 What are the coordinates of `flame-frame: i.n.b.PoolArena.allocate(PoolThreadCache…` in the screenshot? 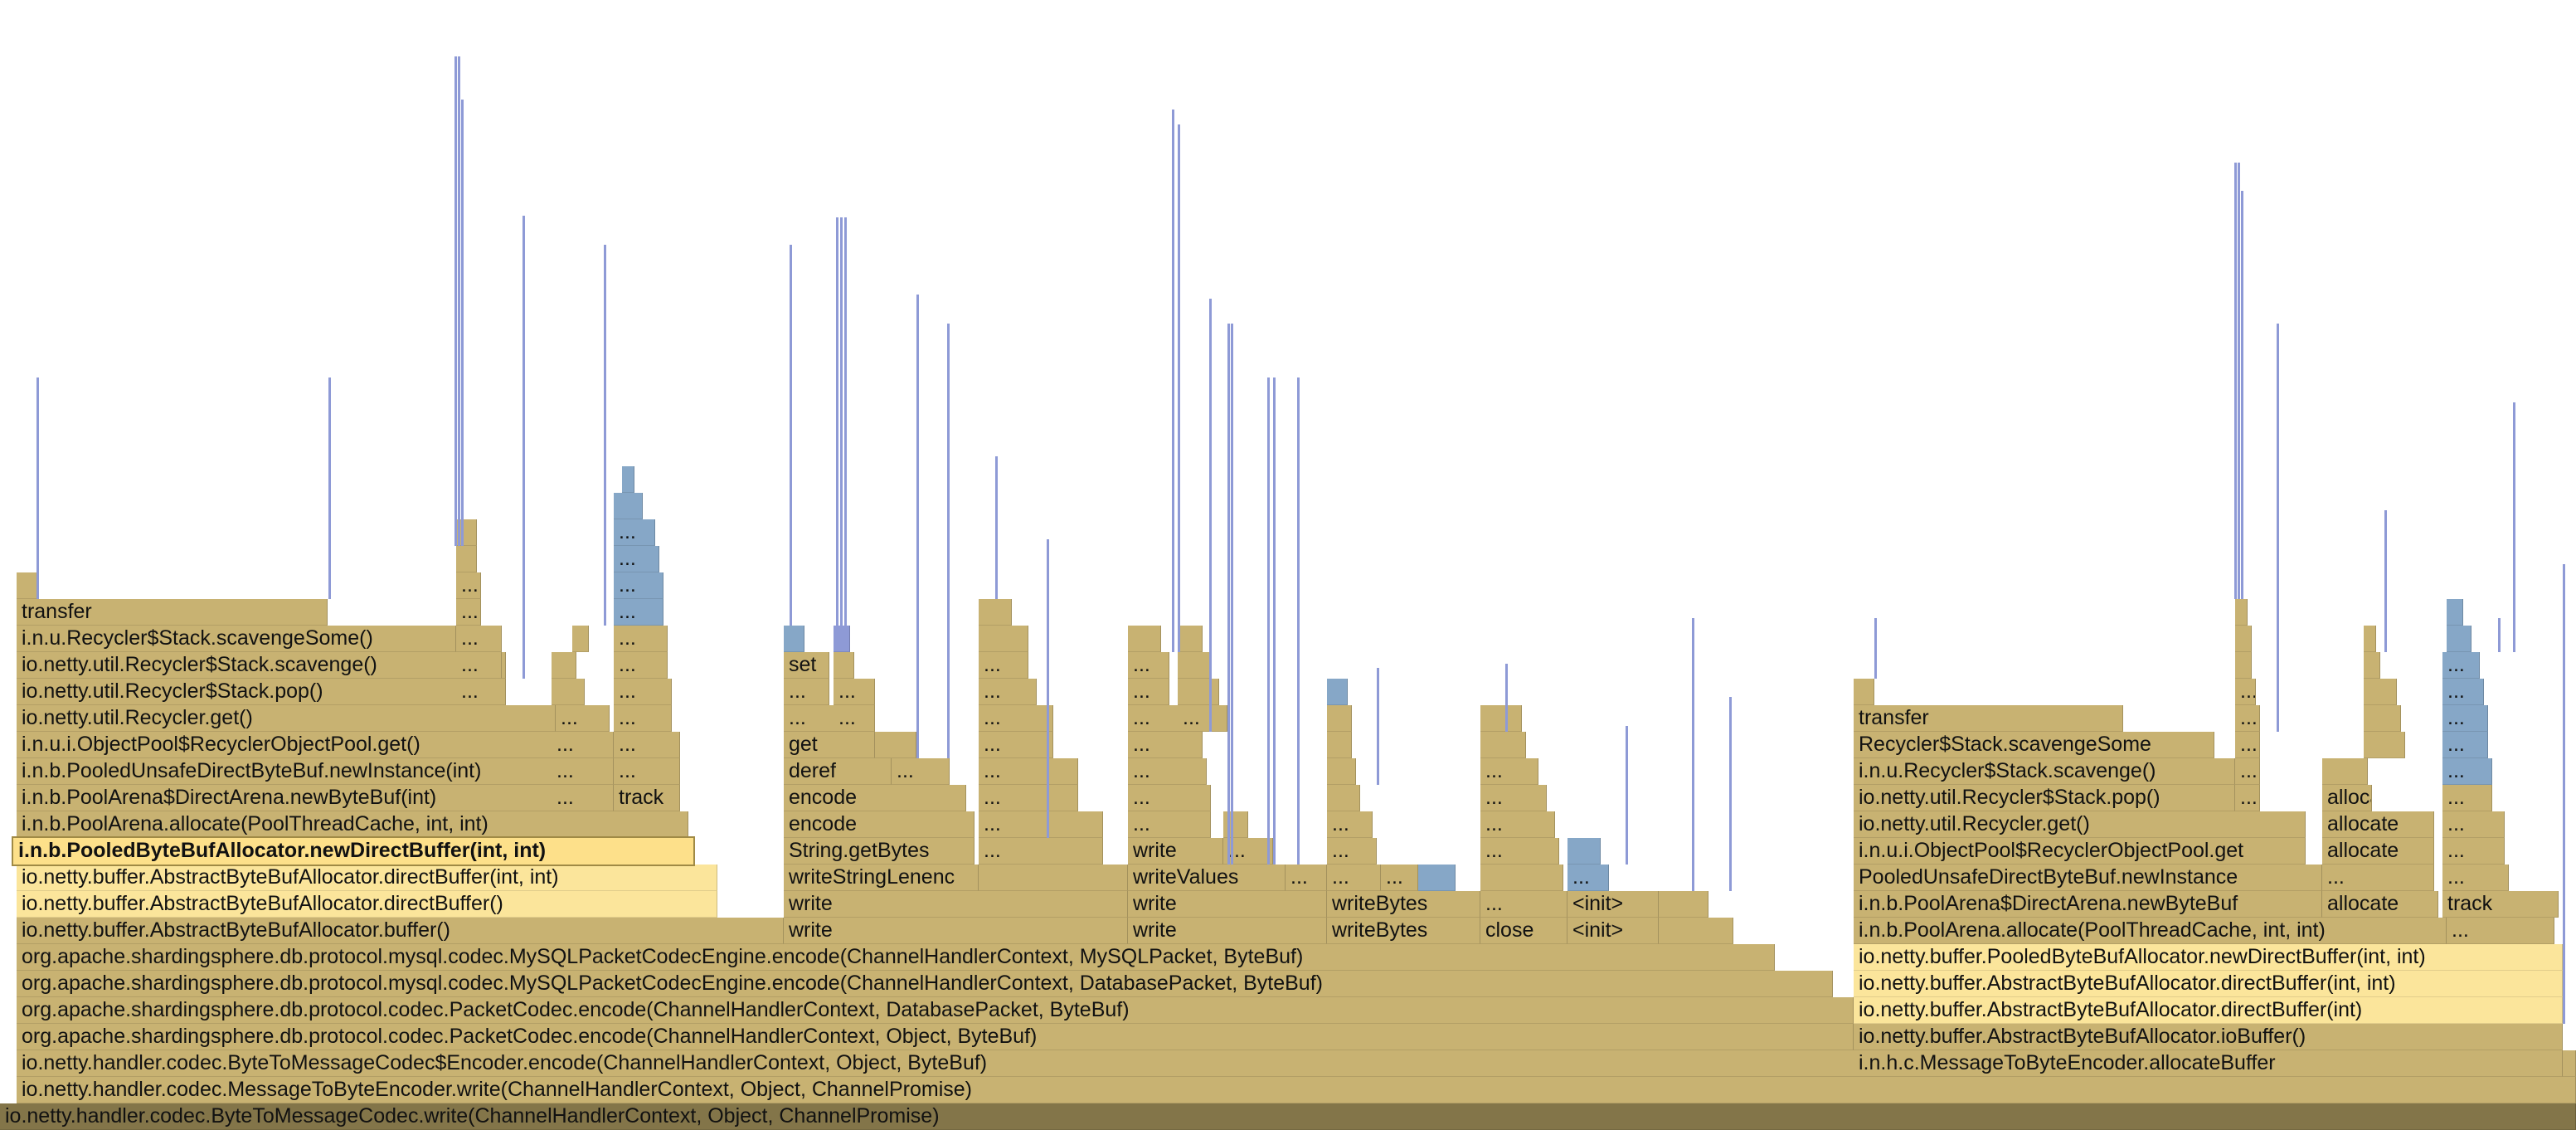 It's located at (2151, 931).